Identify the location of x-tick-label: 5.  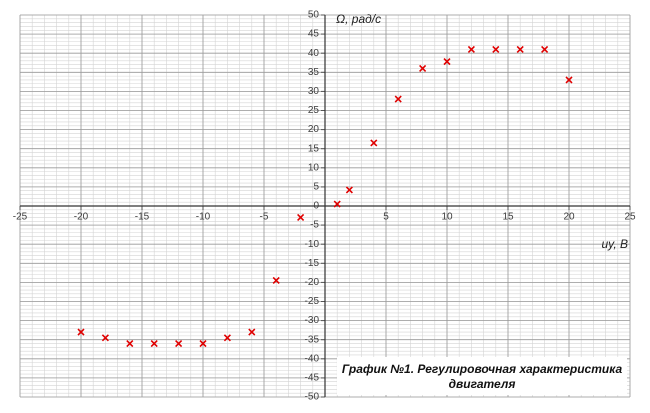
(386, 217).